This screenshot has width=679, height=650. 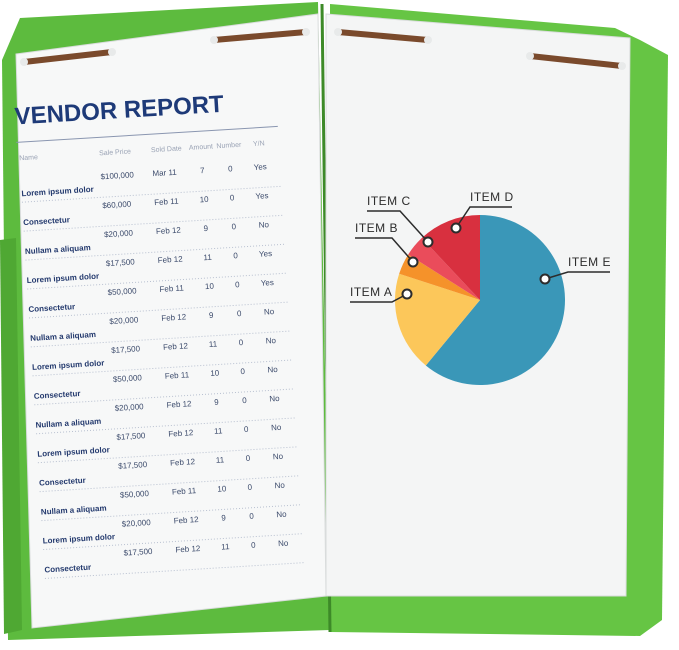 I want to click on fastener-holes, so click(x=323, y=49).